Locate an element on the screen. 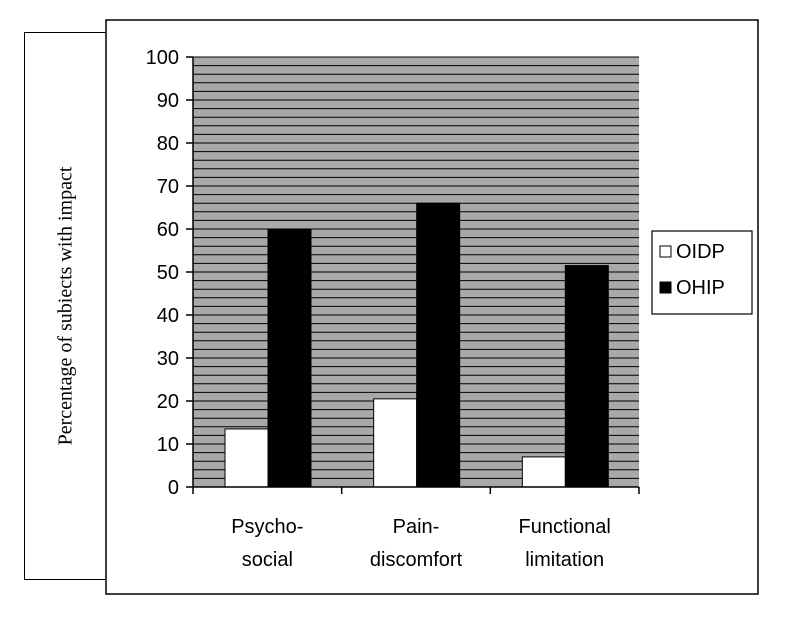 This screenshot has height=618, width=785. category-label: Functional limitation is located at coordinates (565, 543).